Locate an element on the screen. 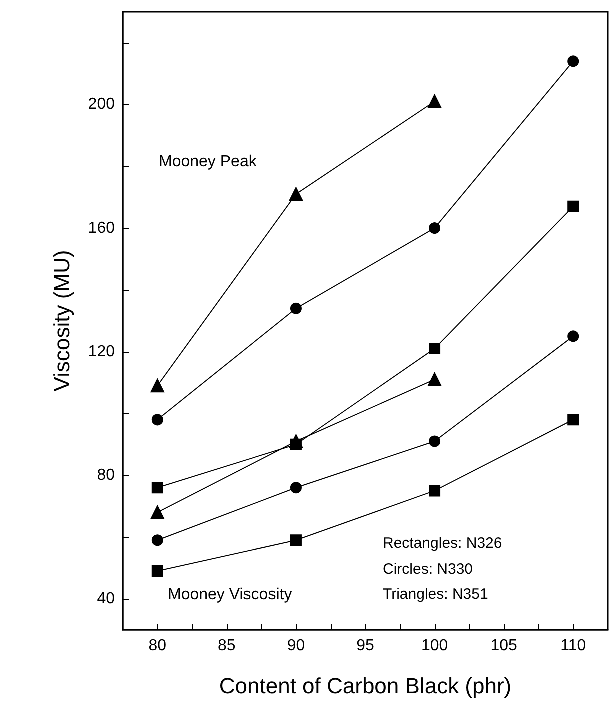  x-tick-label: 100 is located at coordinates (434, 646).